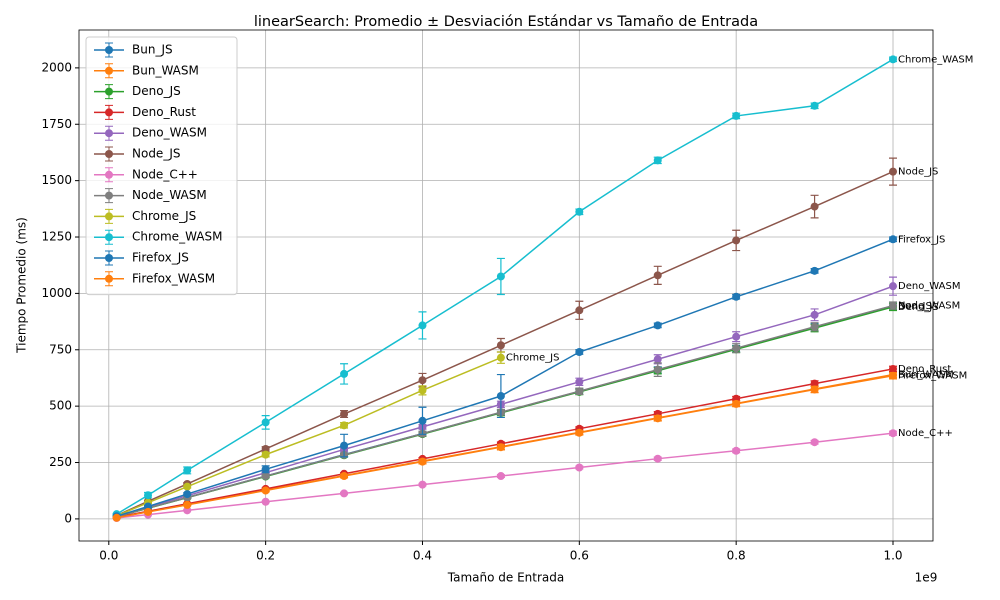 Image resolution: width=1000 pixels, height=600 pixels. What do you see at coordinates (505, 578) in the screenshot?
I see `x-axis-label: Tamaño de Entrada` at bounding box center [505, 578].